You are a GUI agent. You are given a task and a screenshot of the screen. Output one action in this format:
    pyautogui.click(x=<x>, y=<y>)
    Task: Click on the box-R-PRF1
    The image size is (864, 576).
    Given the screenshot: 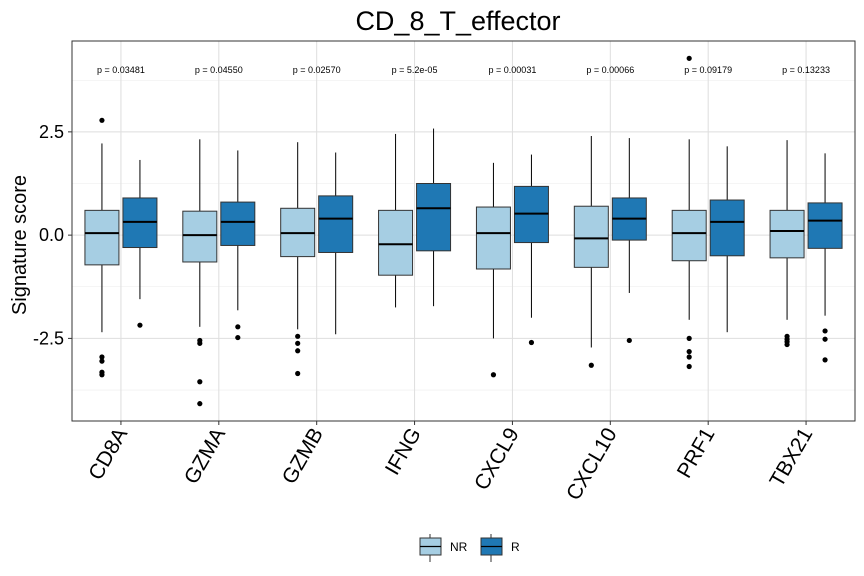 What is the action you would take?
    pyautogui.click(x=727, y=239)
    